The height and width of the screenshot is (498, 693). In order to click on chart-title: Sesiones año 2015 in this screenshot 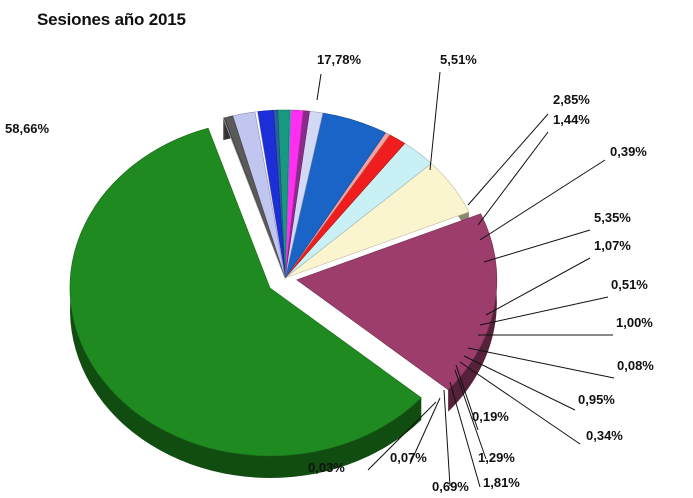, I will do `click(111, 19)`.